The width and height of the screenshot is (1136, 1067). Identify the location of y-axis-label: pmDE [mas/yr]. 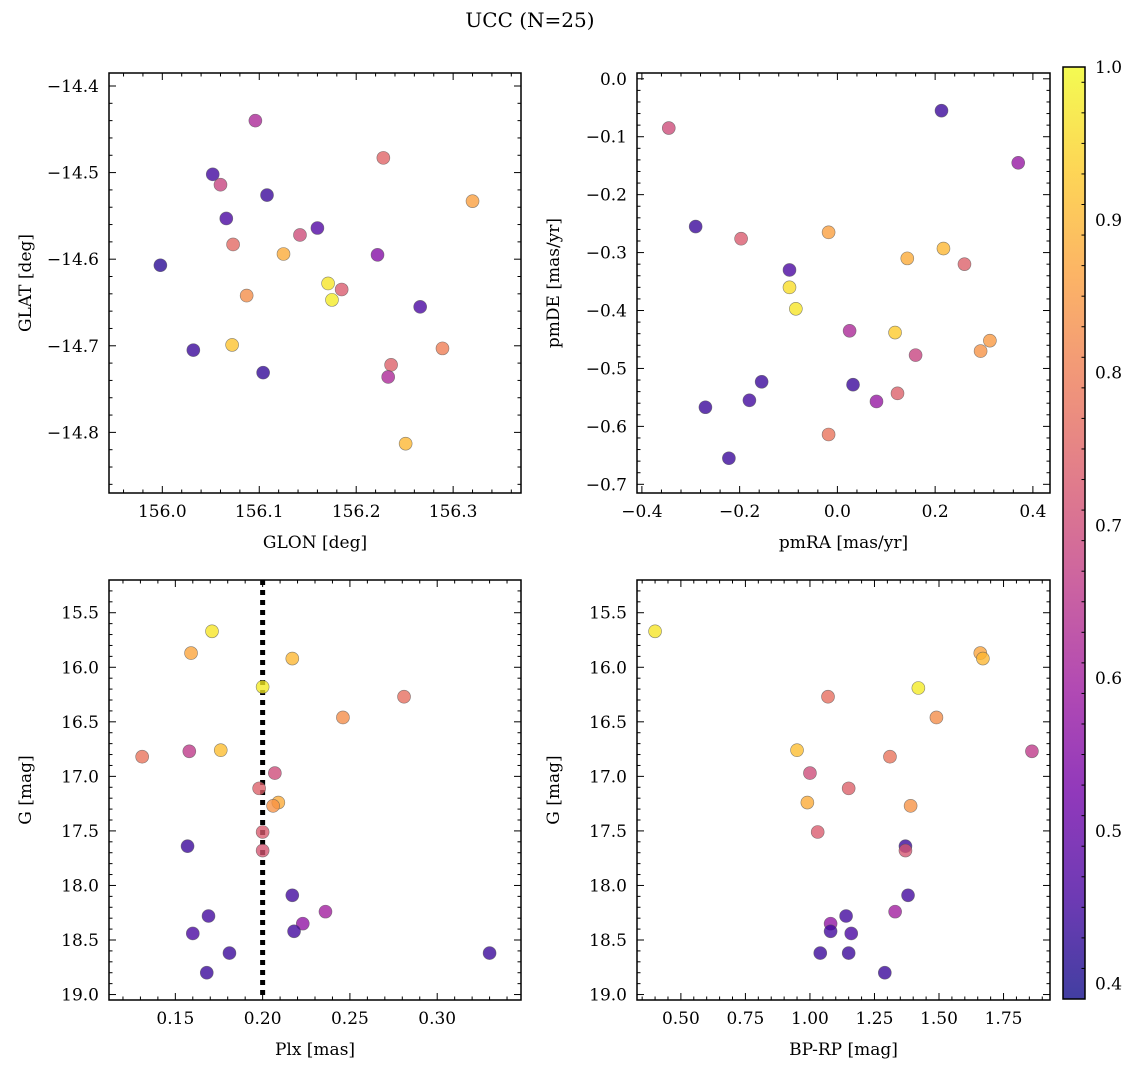
(554, 283).